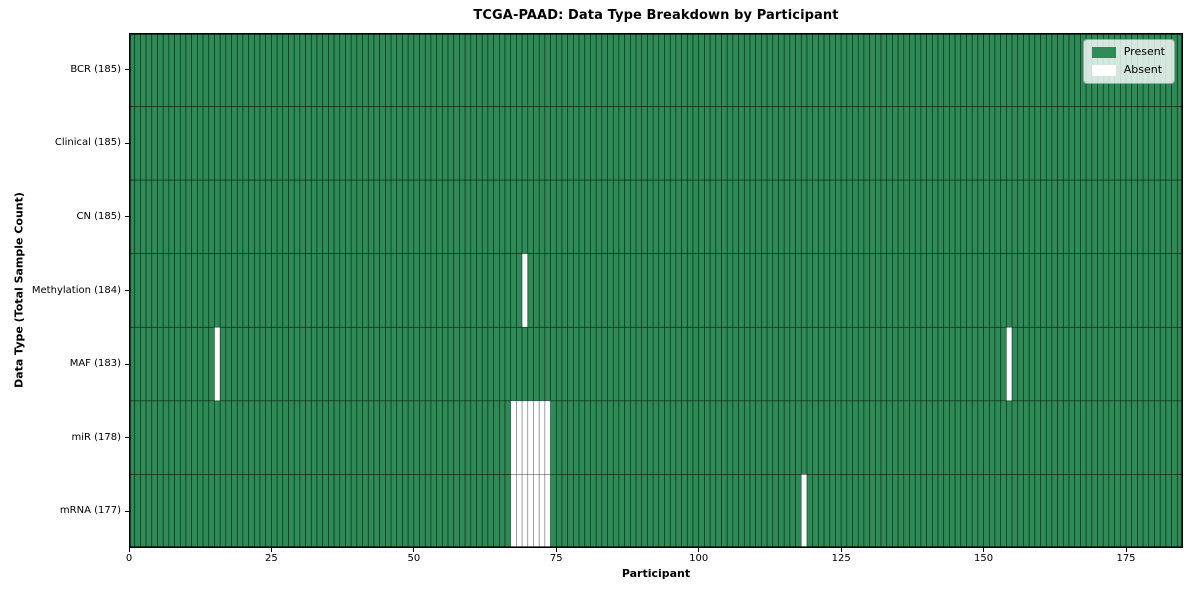 Image resolution: width=1200 pixels, height=600 pixels. What do you see at coordinates (95, 364) in the screenshot?
I see `y-tick-label-maf: MAF (183)` at bounding box center [95, 364].